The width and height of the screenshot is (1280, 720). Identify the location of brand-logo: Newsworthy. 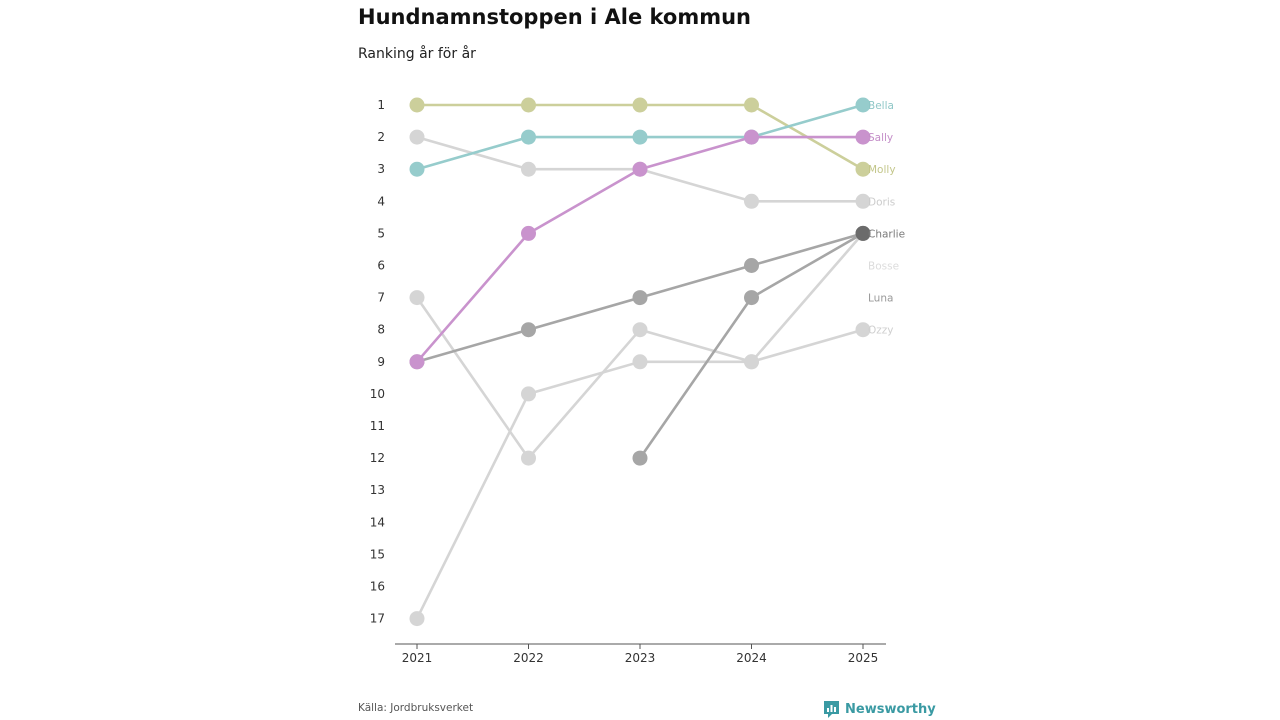
(879, 709).